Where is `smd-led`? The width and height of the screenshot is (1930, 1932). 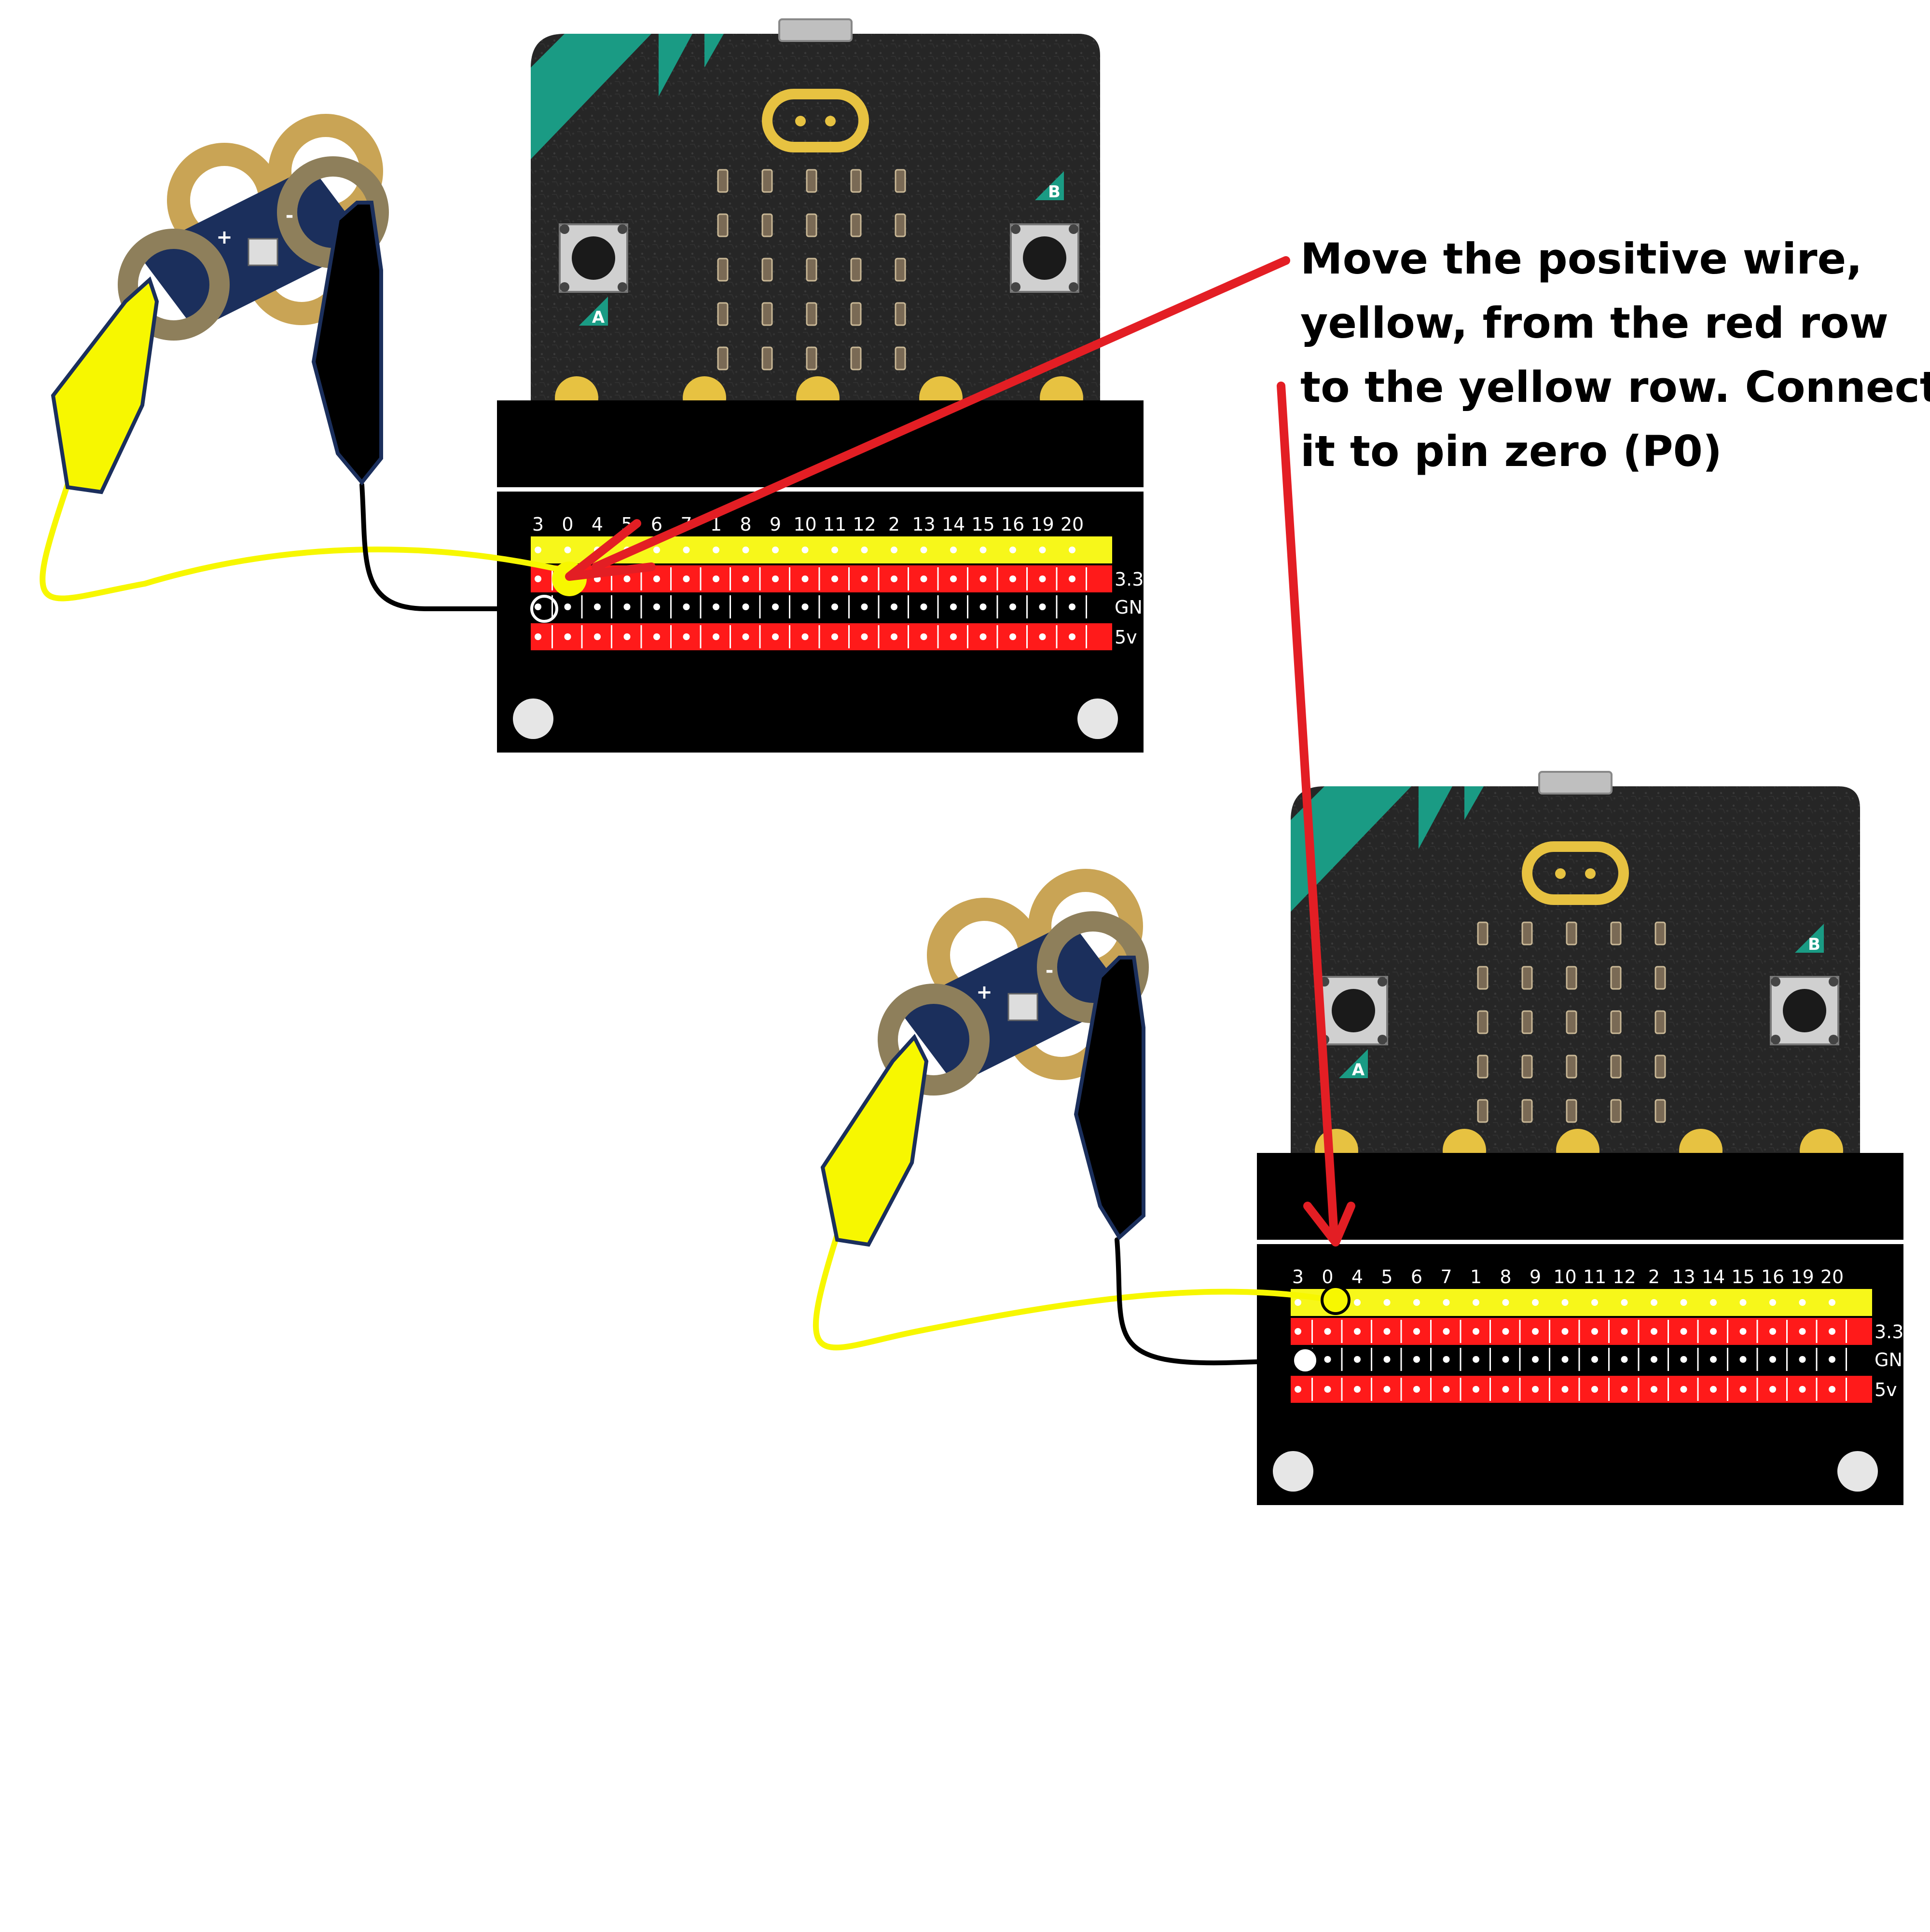 smd-led is located at coordinates (1022, 1007).